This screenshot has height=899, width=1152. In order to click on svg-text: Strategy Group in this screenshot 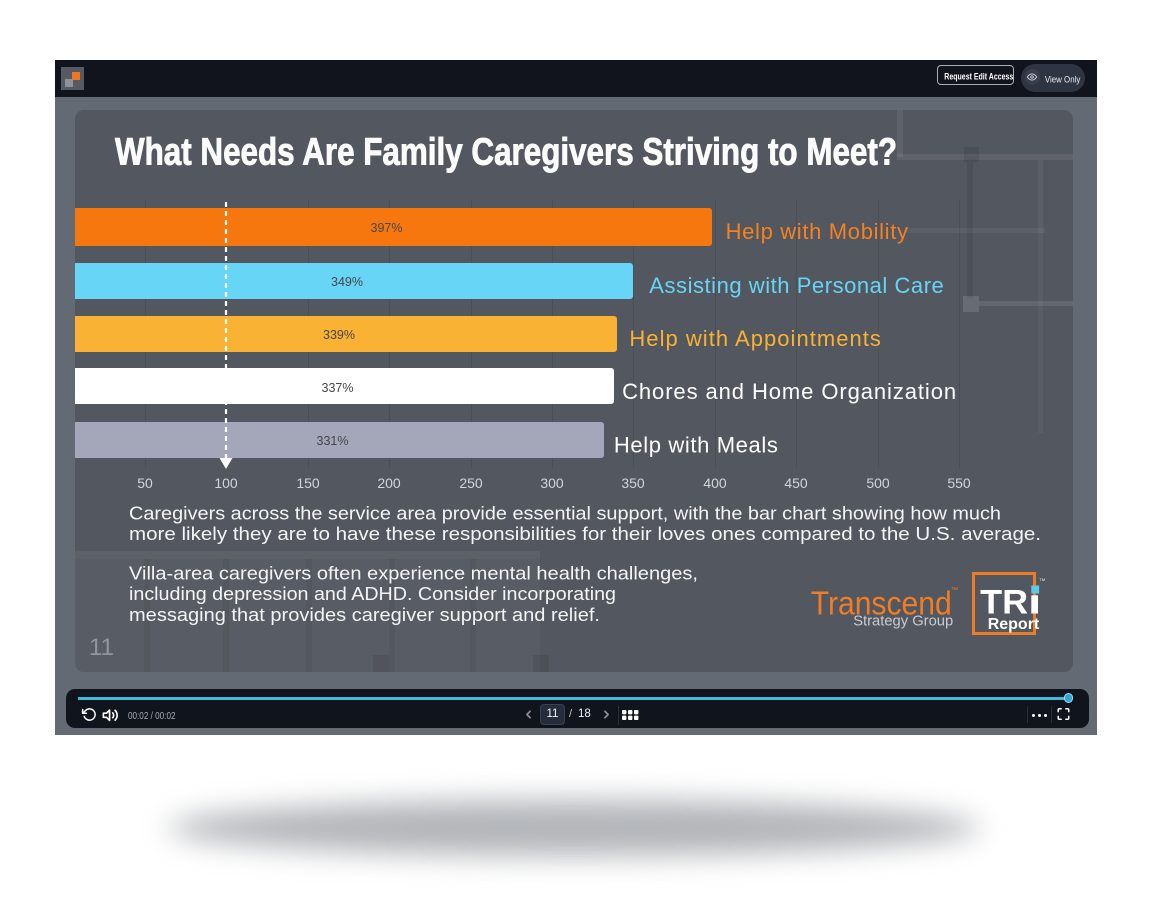, I will do `click(903, 621)`.